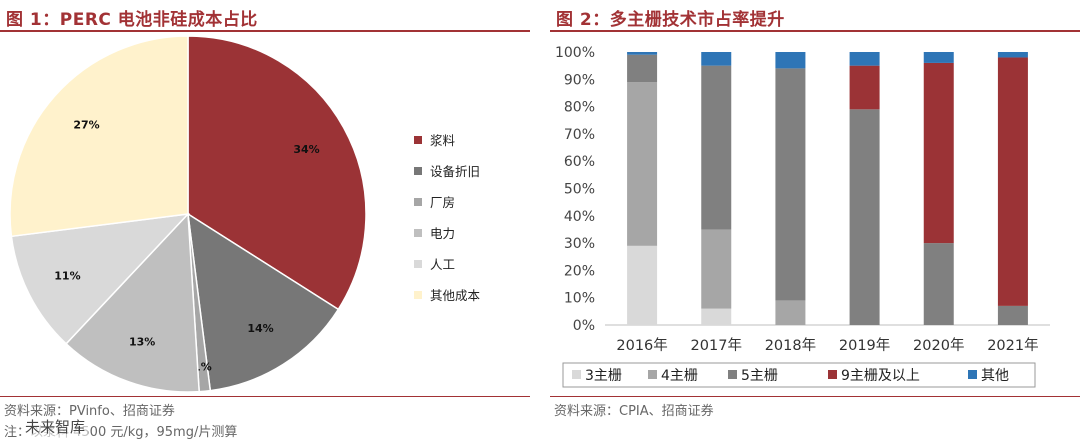 The image size is (1080, 446). Describe the element at coordinates (579, 190) in the screenshot. I see `y-tick-label: 50%` at that location.